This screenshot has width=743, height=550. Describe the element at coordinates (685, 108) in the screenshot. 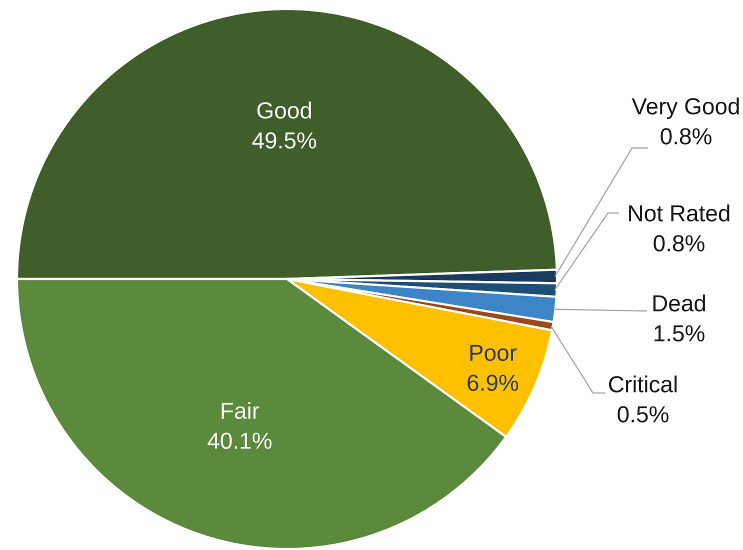

I see `slice-label: Very Good` at that location.